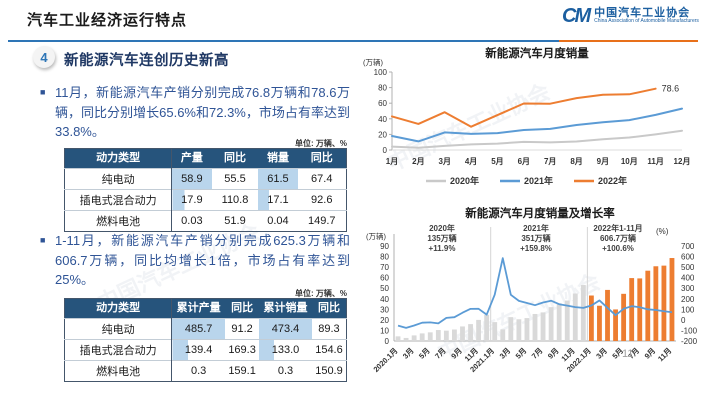  I want to click on chart-annotation: 351万辆, so click(535, 238).